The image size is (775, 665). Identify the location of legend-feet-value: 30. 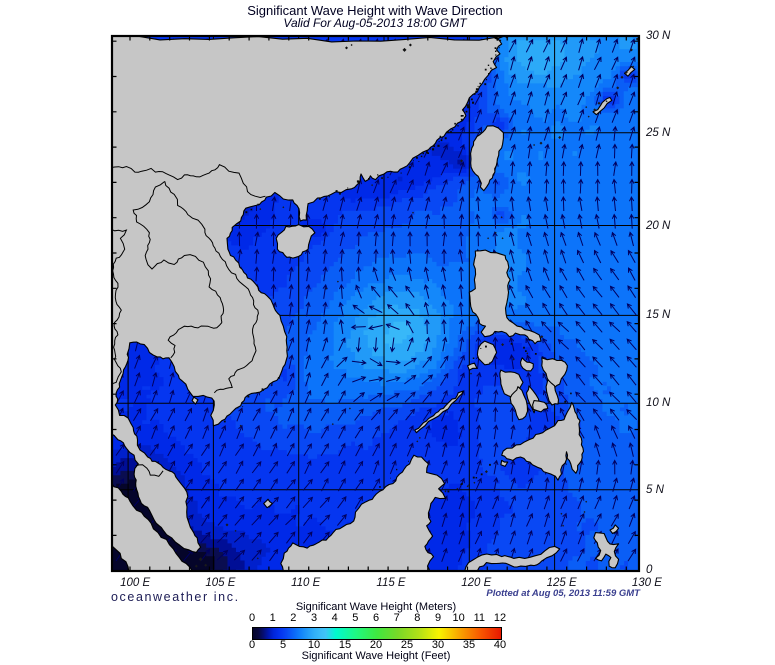
(438, 645).